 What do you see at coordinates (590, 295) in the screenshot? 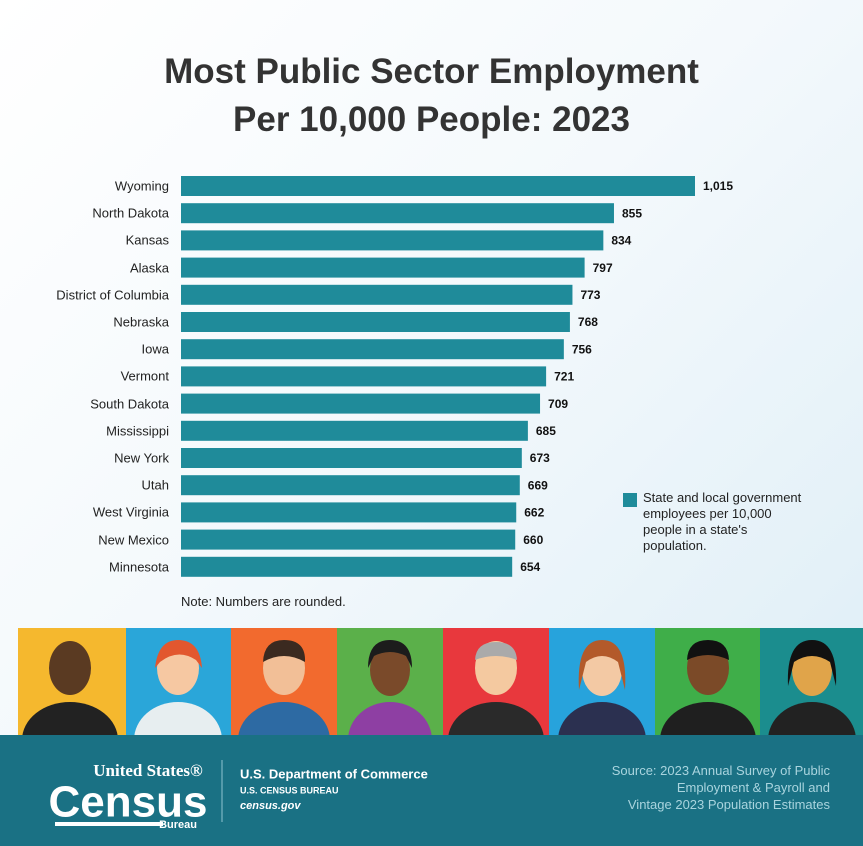
I see `value-label: 773` at bounding box center [590, 295].